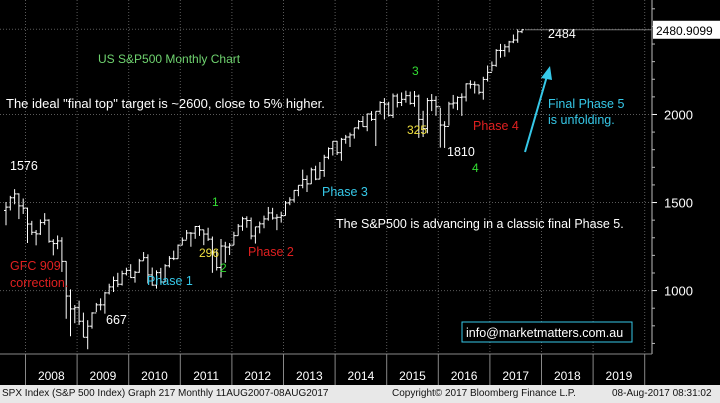  I want to click on y-tick-label: 1000, so click(678, 291).